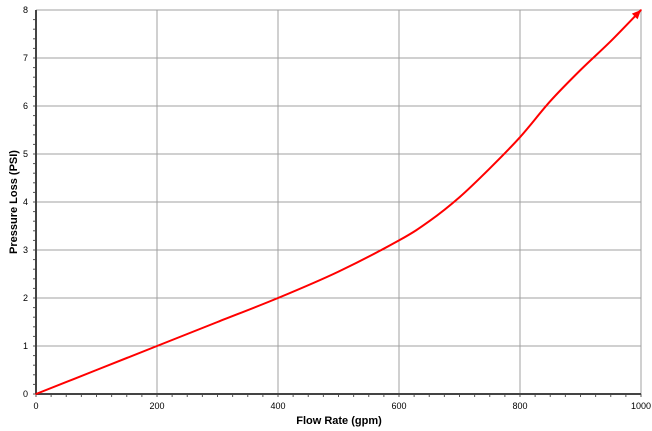 The width and height of the screenshot is (652, 431). What do you see at coordinates (25, 58) in the screenshot?
I see `y-tick-label: 7` at bounding box center [25, 58].